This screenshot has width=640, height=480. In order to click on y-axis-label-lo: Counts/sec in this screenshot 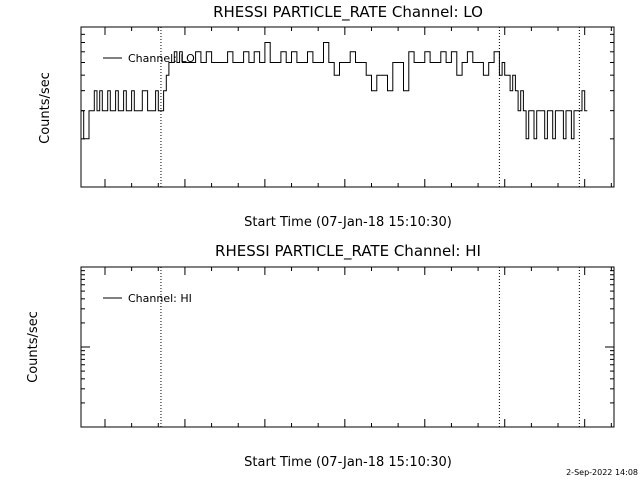, I will do `click(45, 108)`.